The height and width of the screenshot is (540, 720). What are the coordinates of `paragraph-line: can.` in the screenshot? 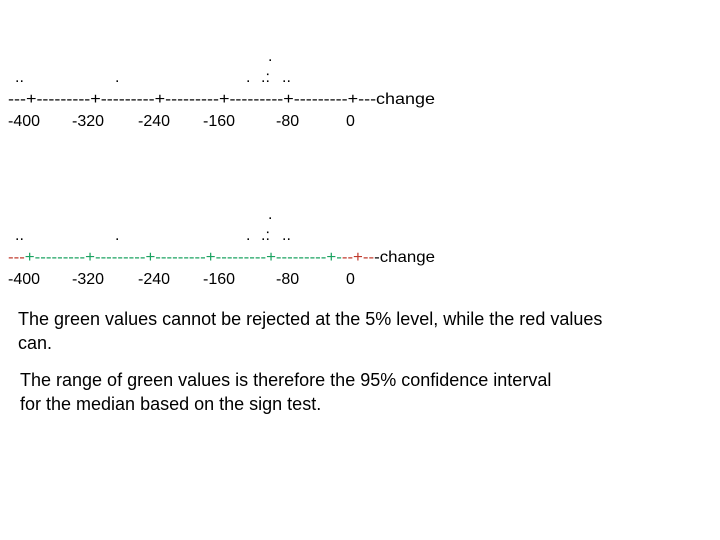 It's located at (35, 343).